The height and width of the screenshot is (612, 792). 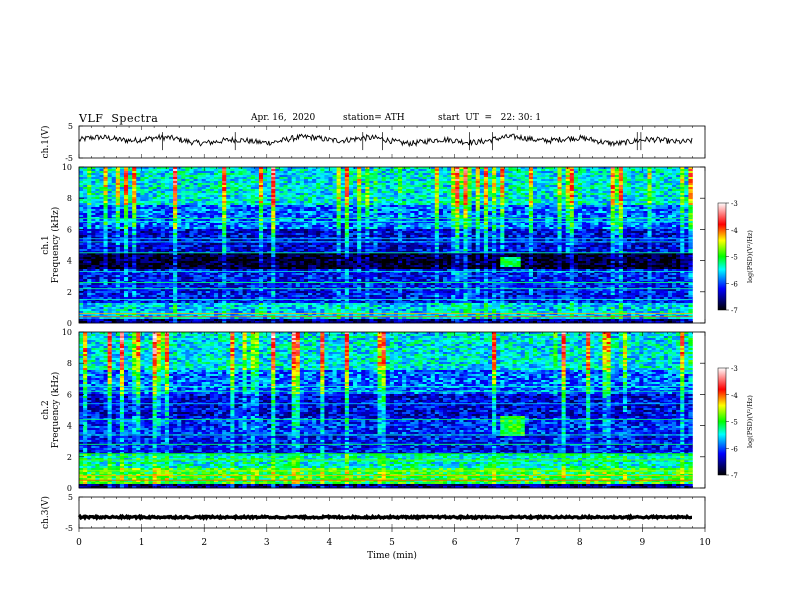 I want to click on xaxis-tick-label: 3, so click(x=267, y=543).